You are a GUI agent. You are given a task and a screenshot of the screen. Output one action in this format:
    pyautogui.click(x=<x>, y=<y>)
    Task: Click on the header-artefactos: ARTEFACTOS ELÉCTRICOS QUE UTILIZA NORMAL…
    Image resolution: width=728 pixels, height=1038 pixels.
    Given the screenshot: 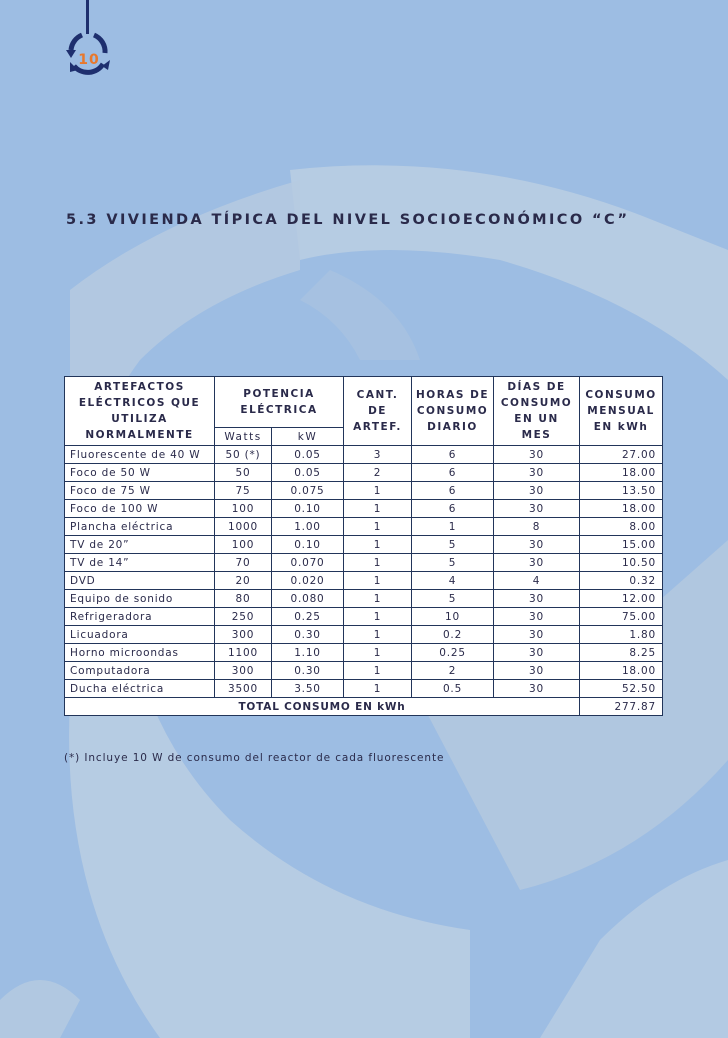 What is the action you would take?
    pyautogui.click(x=139, y=411)
    